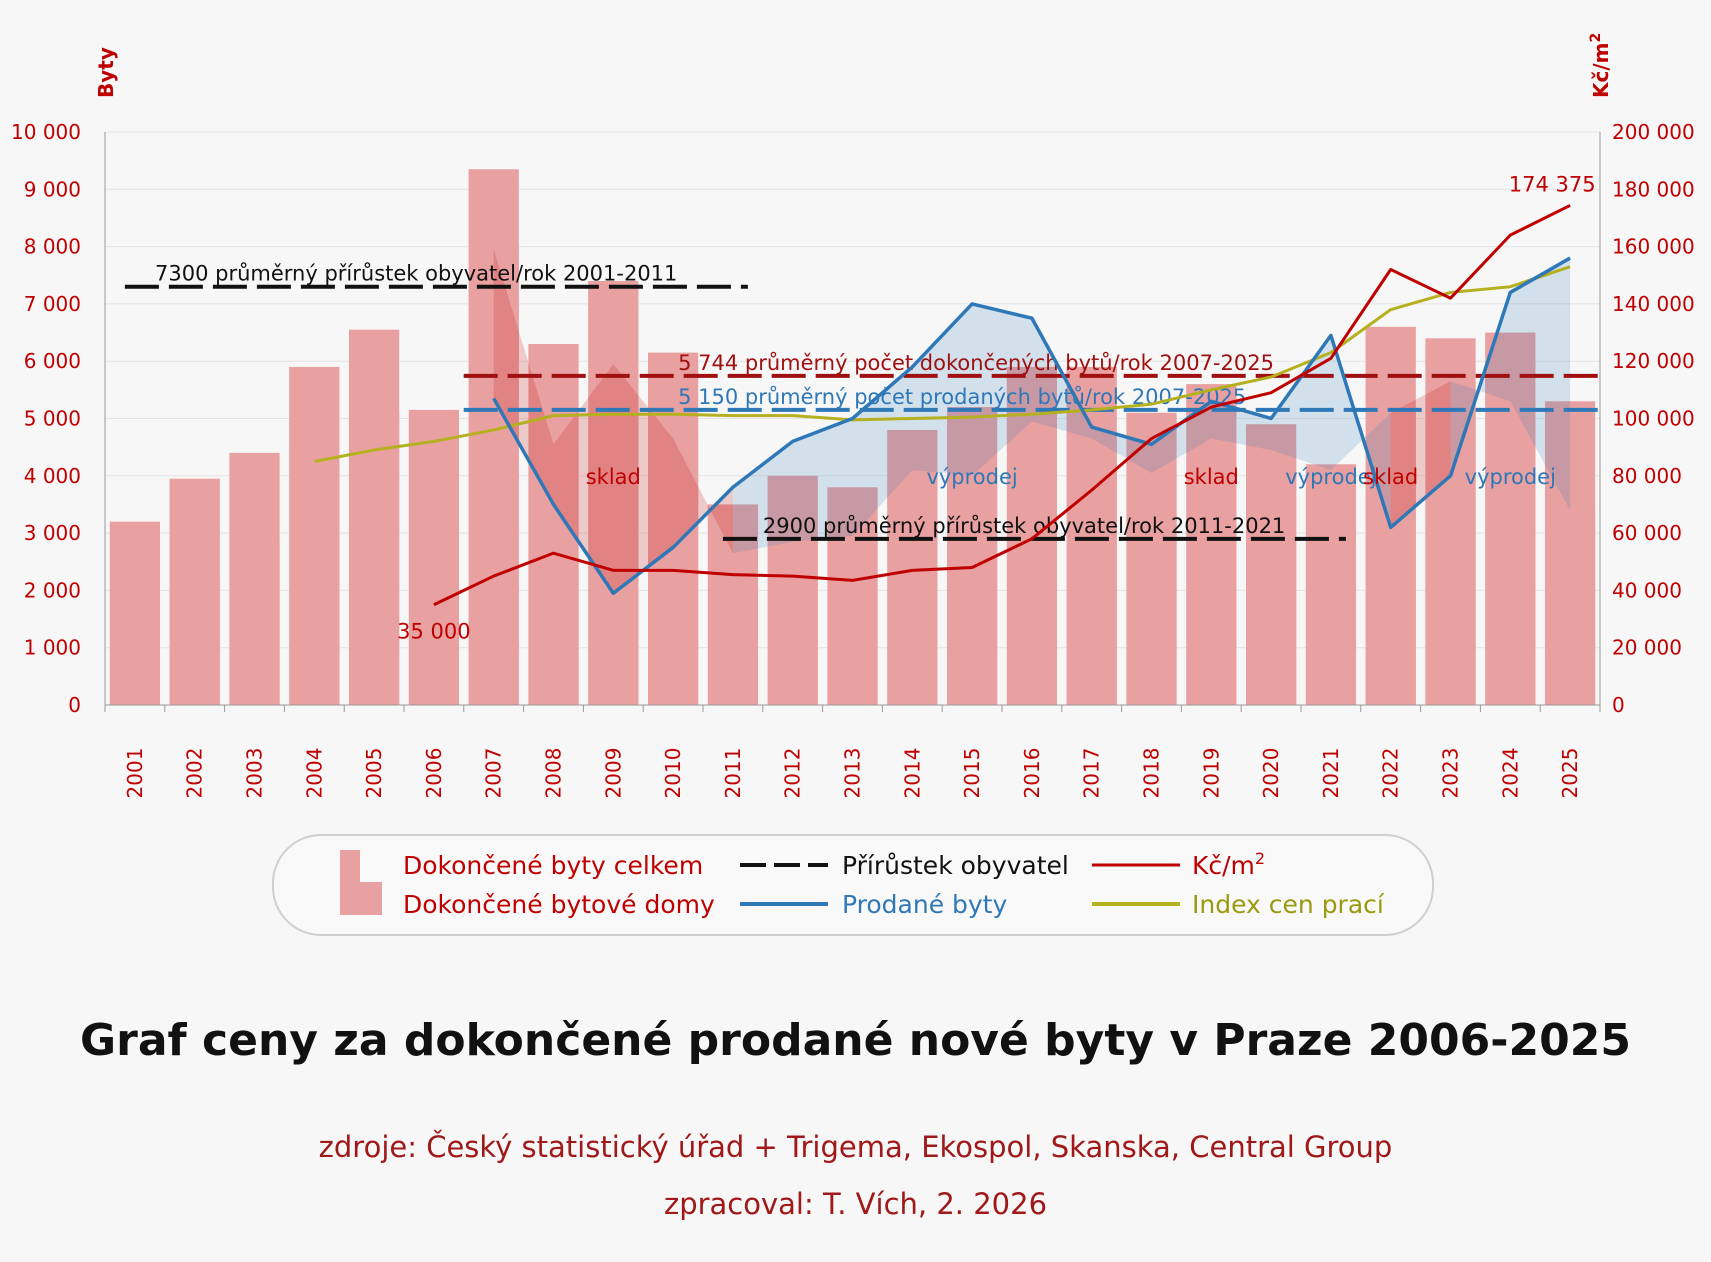 This screenshot has width=1711, height=1262. Describe the element at coordinates (52, 648) in the screenshot. I see `left-tick-label: 1 000` at that location.